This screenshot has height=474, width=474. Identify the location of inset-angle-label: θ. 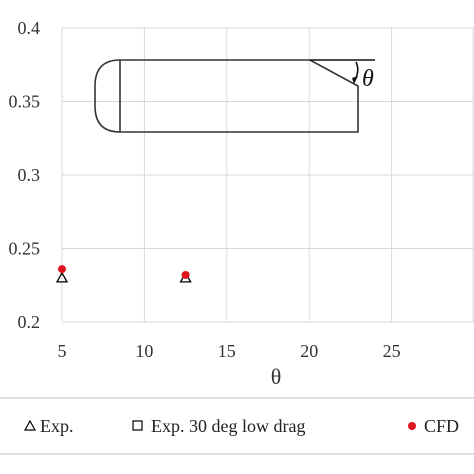
(368, 79).